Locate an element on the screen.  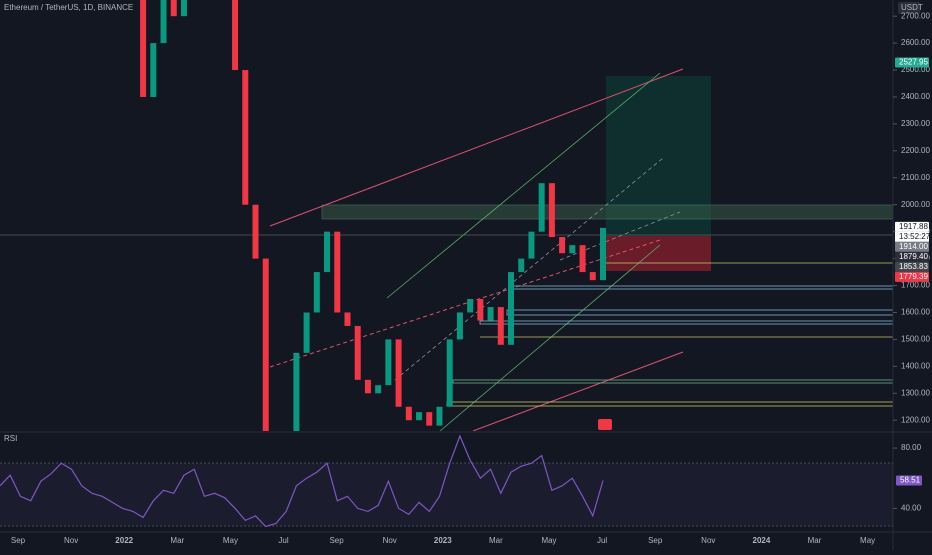
y-tick-label: 1200.00 is located at coordinates (915, 419).